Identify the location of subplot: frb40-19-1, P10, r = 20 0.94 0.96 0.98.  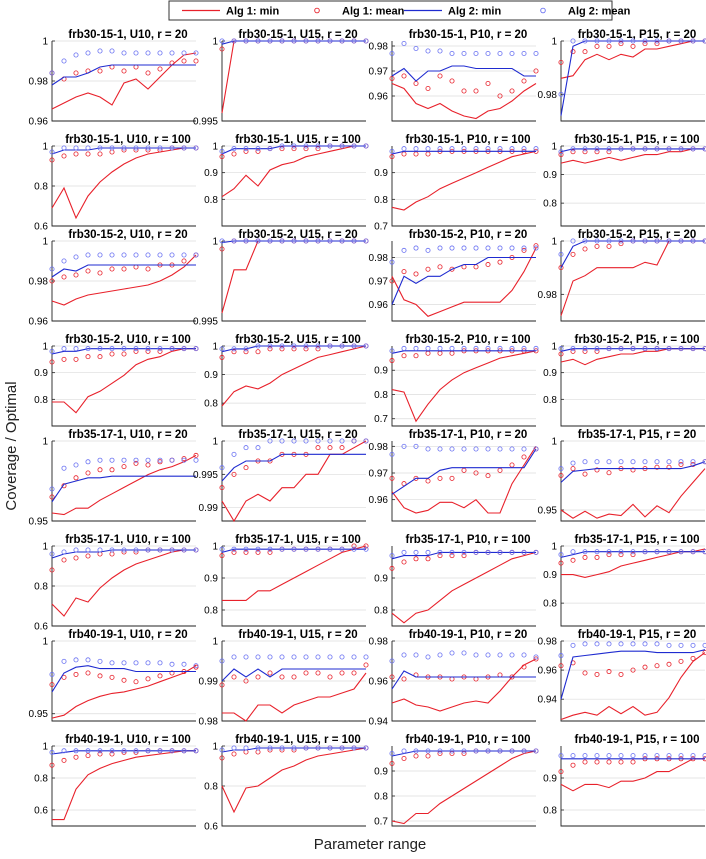
(454, 678).